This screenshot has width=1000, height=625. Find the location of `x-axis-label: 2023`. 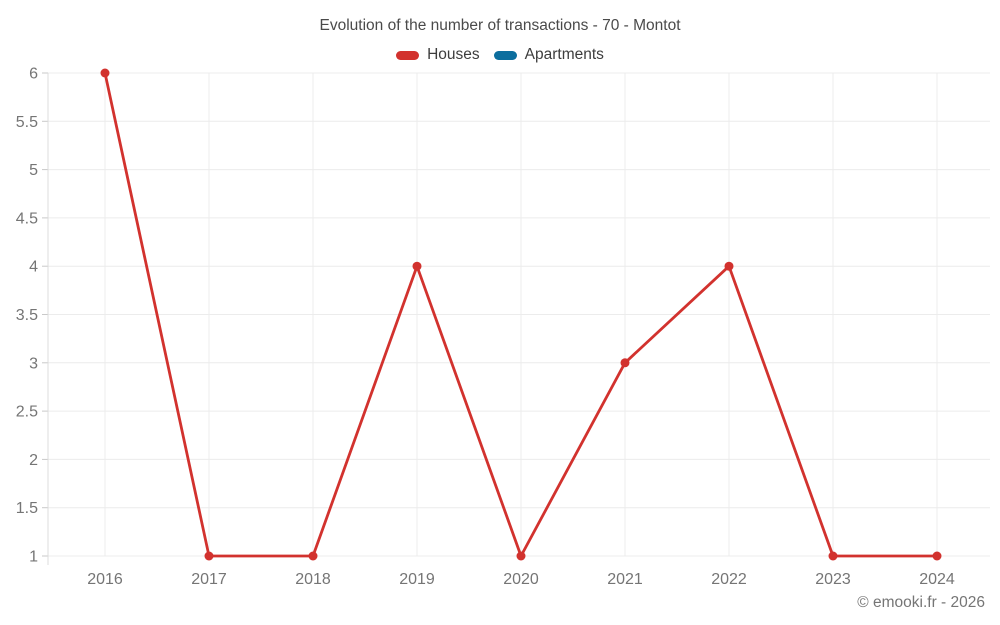

x-axis-label: 2023 is located at coordinates (833, 579).